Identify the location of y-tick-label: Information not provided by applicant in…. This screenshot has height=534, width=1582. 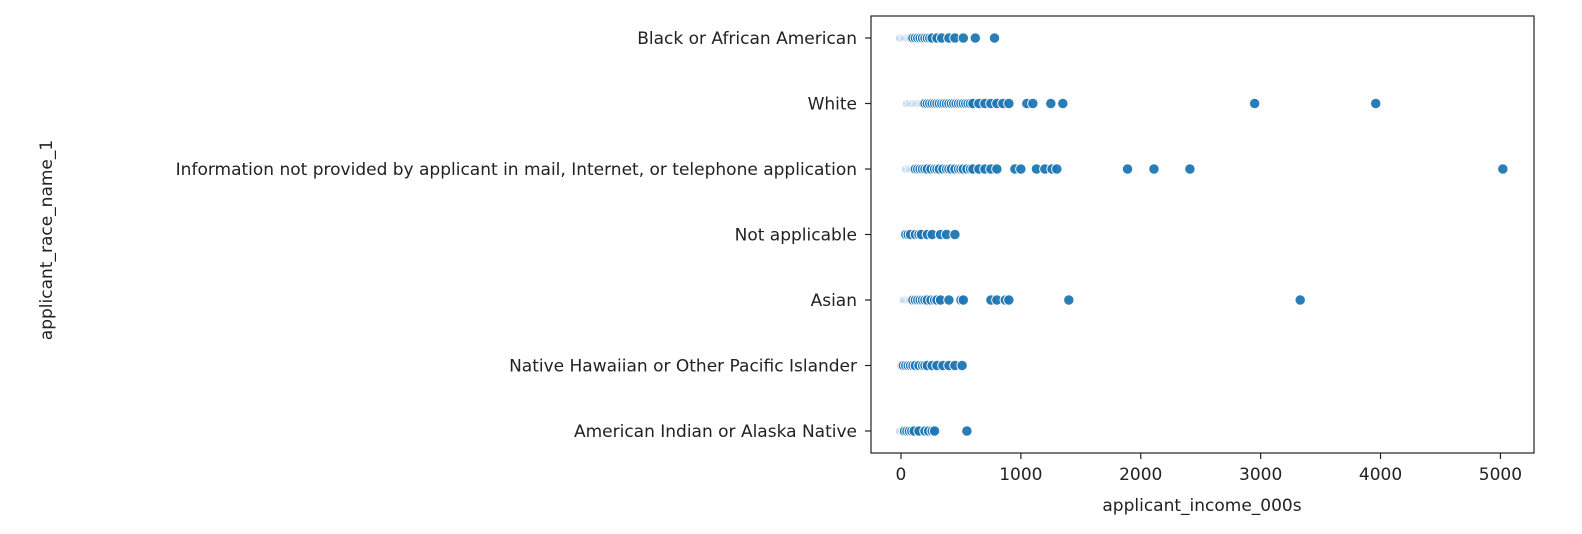
(516, 170).